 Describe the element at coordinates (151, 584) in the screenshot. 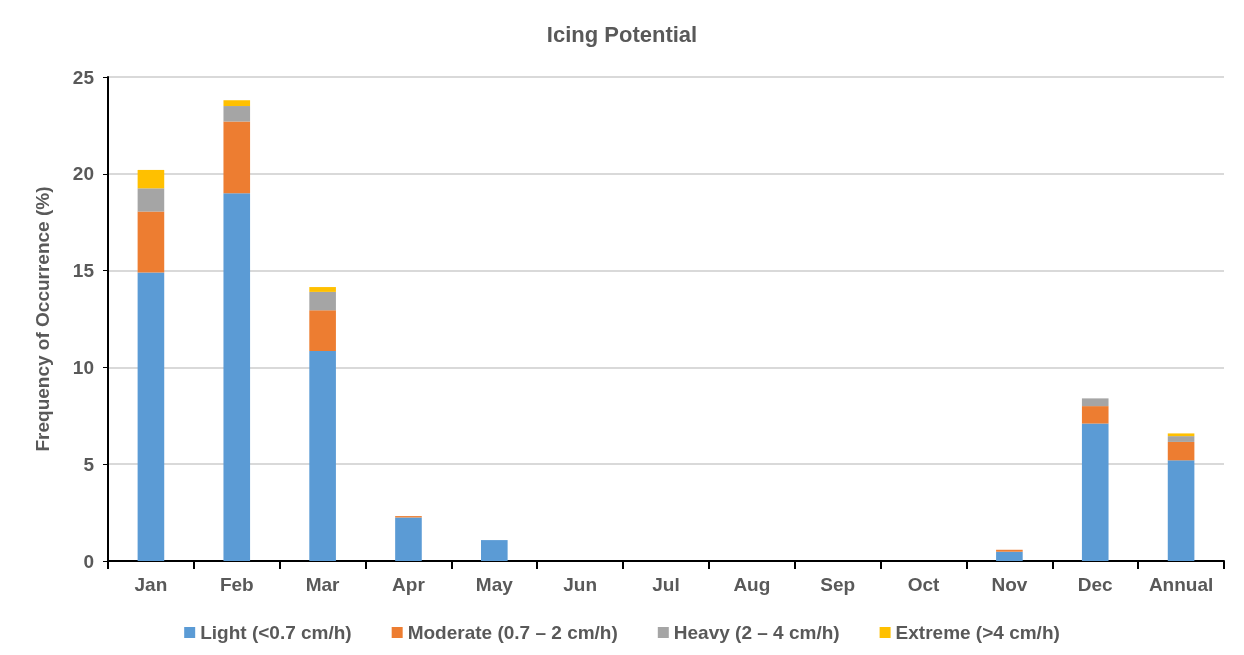

I see `x-tick-label: Jan` at that location.